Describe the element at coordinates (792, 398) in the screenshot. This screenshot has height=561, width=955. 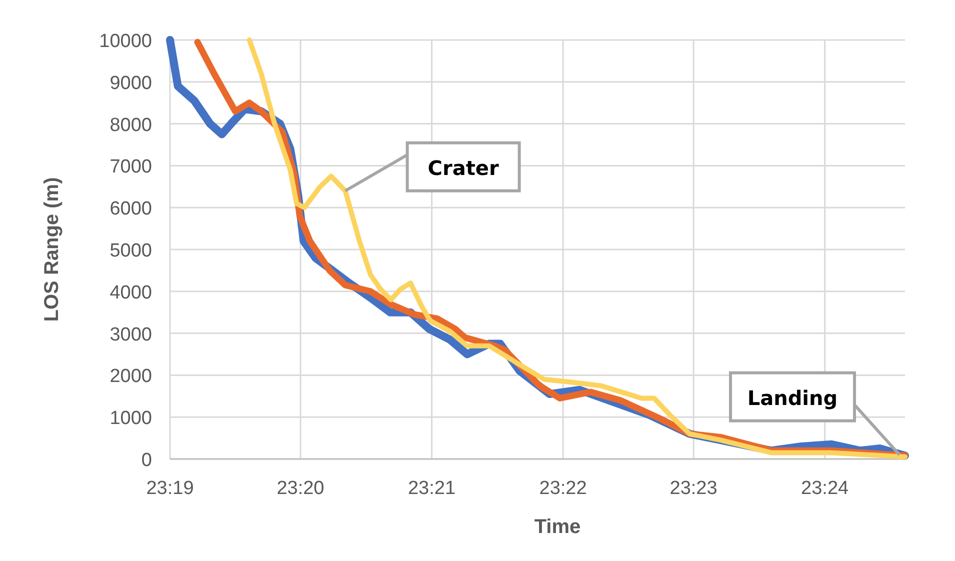
I see `annotation: Landing` at that location.